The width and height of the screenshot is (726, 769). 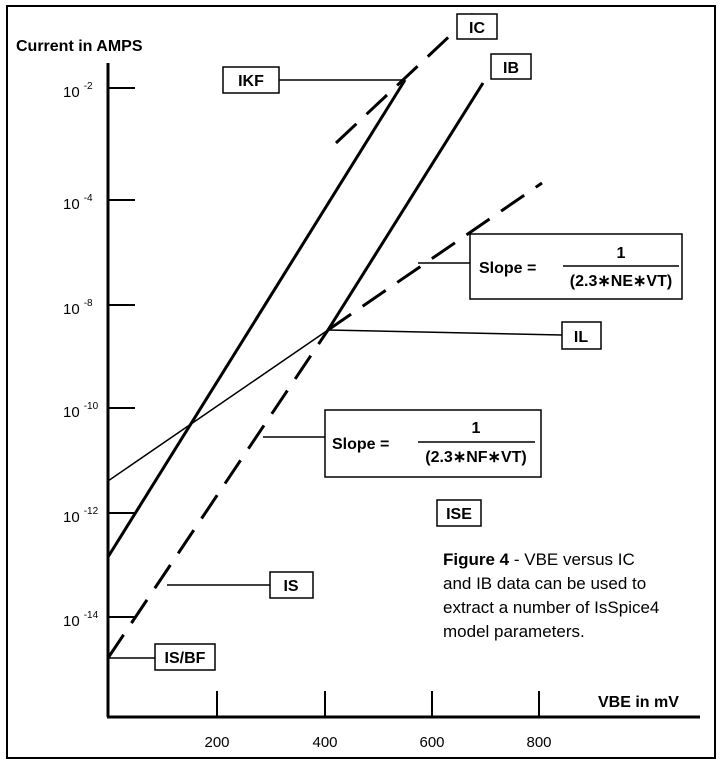 What do you see at coordinates (78, 203) in the screenshot?
I see `y-tick-label: 10 -4` at bounding box center [78, 203].